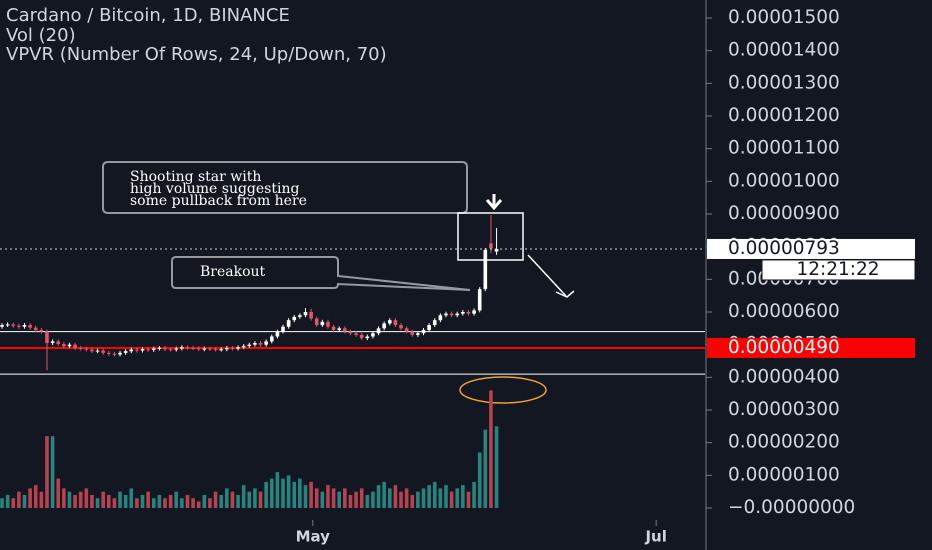 This screenshot has width=932, height=550. What do you see at coordinates (494, 202) in the screenshot?
I see `down-arrow` at bounding box center [494, 202].